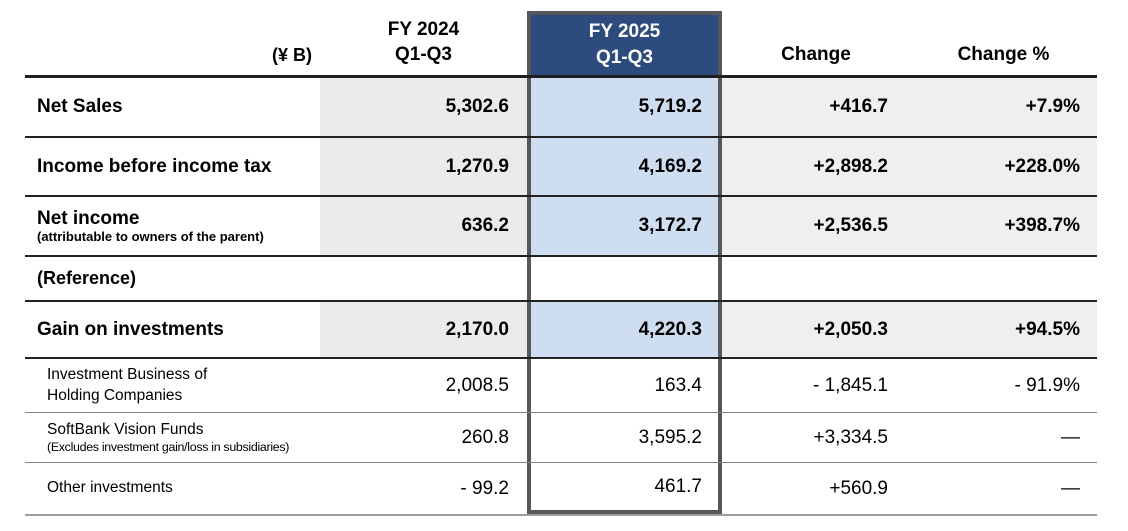 The width and height of the screenshot is (1128, 531). Describe the element at coordinates (1003, 166) in the screenshot. I see `cell-change-pct: +228.0%` at that location.